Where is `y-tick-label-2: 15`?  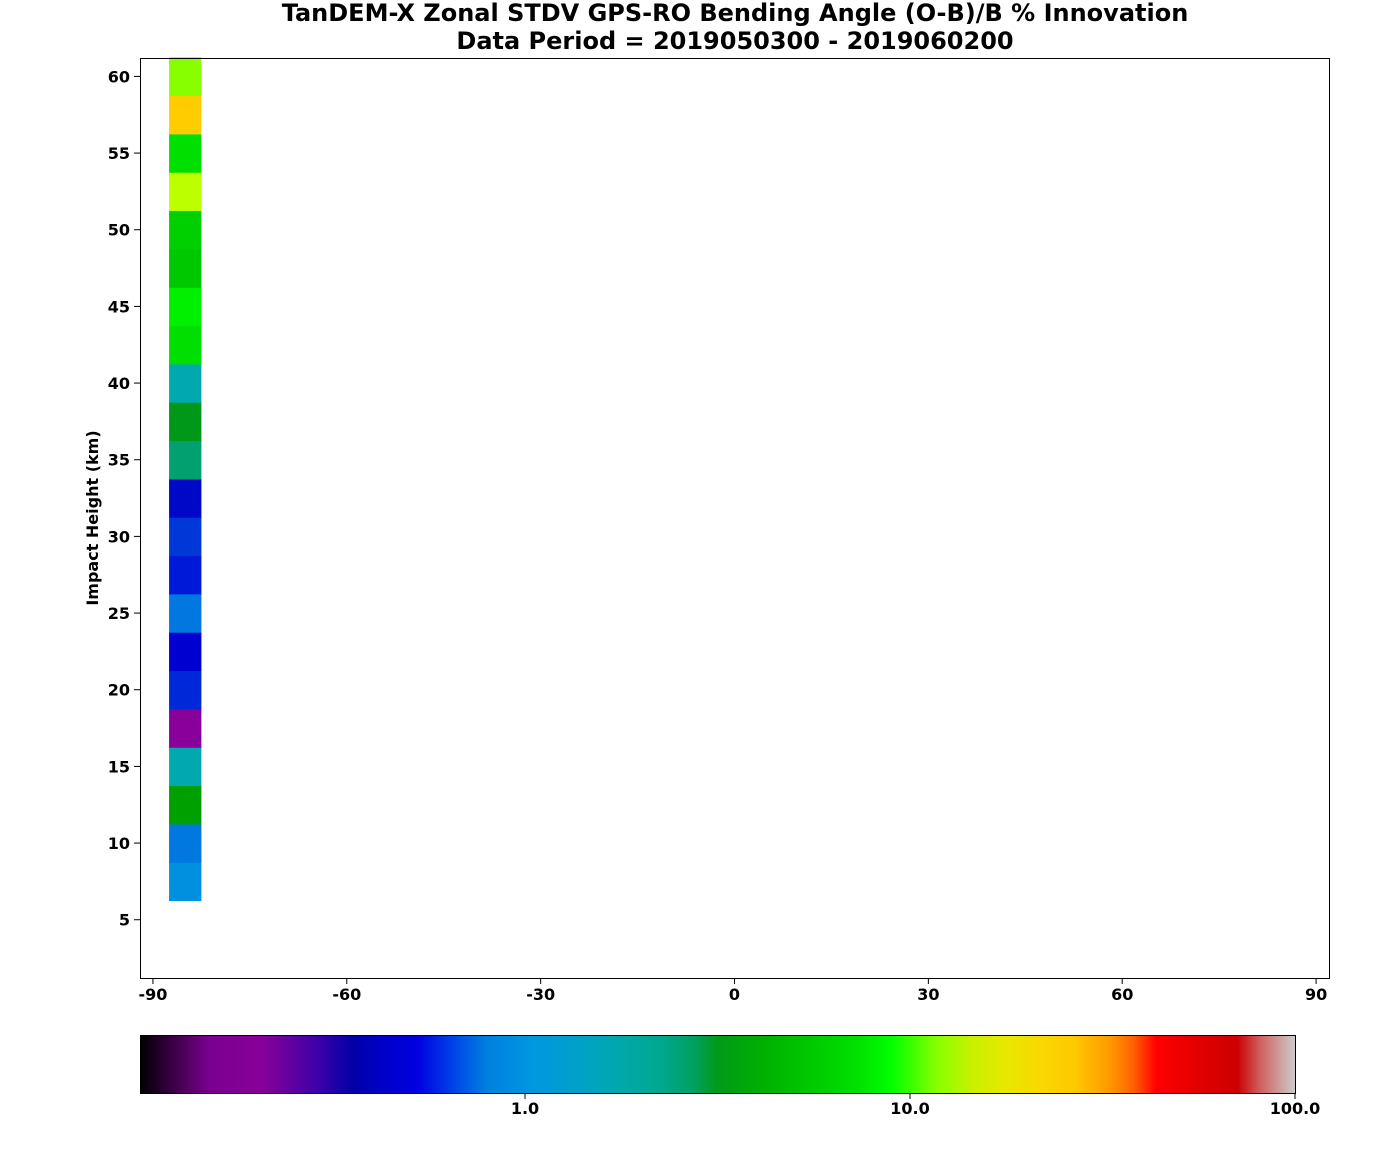 y-tick-label-2: 15 is located at coordinates (119, 766).